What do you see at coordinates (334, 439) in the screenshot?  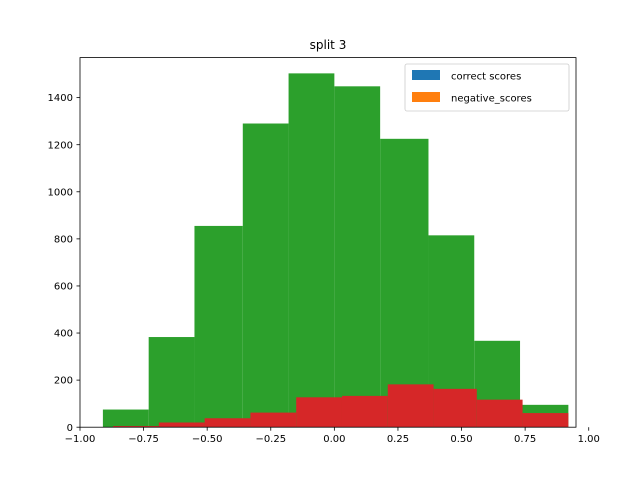 I see `x-tick-label: 0.00` at bounding box center [334, 439].